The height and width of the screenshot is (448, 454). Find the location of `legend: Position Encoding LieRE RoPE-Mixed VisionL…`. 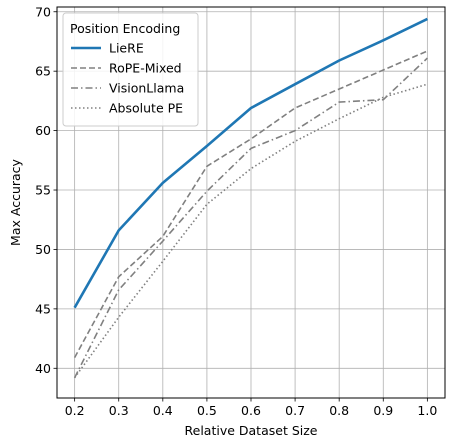

legend: Position Encoding LieRE RoPE-Mixed VisionL… is located at coordinates (130, 69).